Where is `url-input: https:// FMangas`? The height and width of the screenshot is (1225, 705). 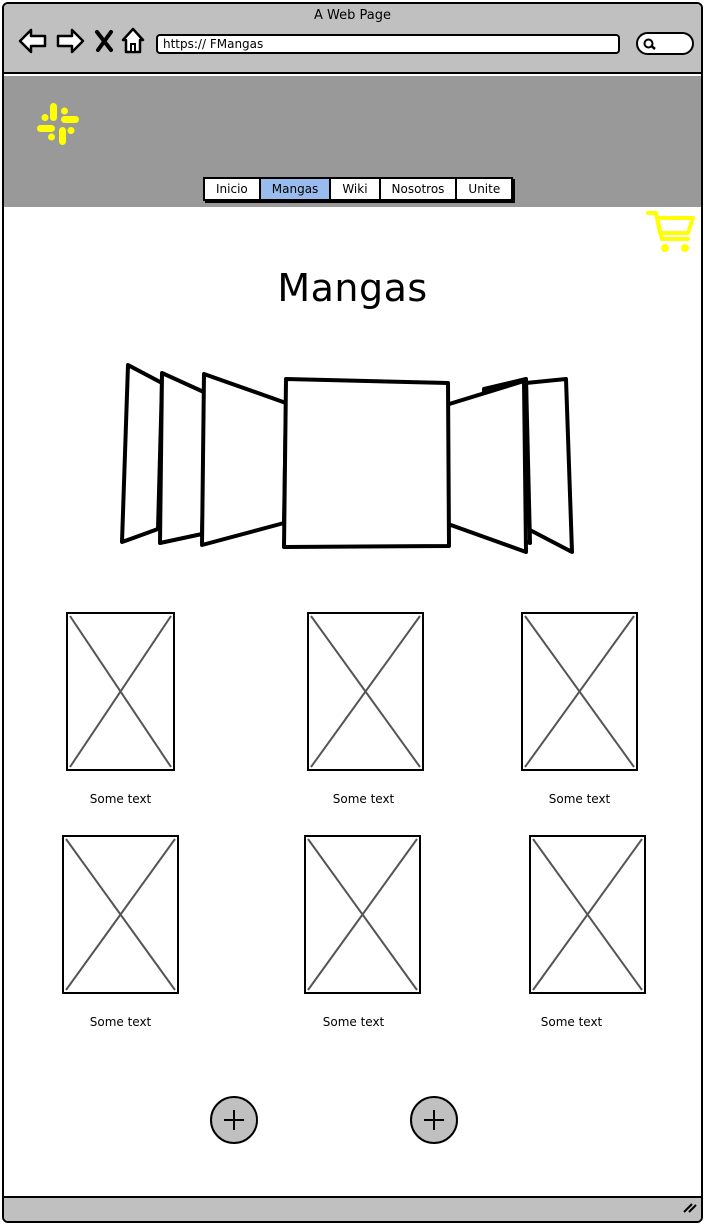 url-input: https:// FMangas is located at coordinates (388, 44).